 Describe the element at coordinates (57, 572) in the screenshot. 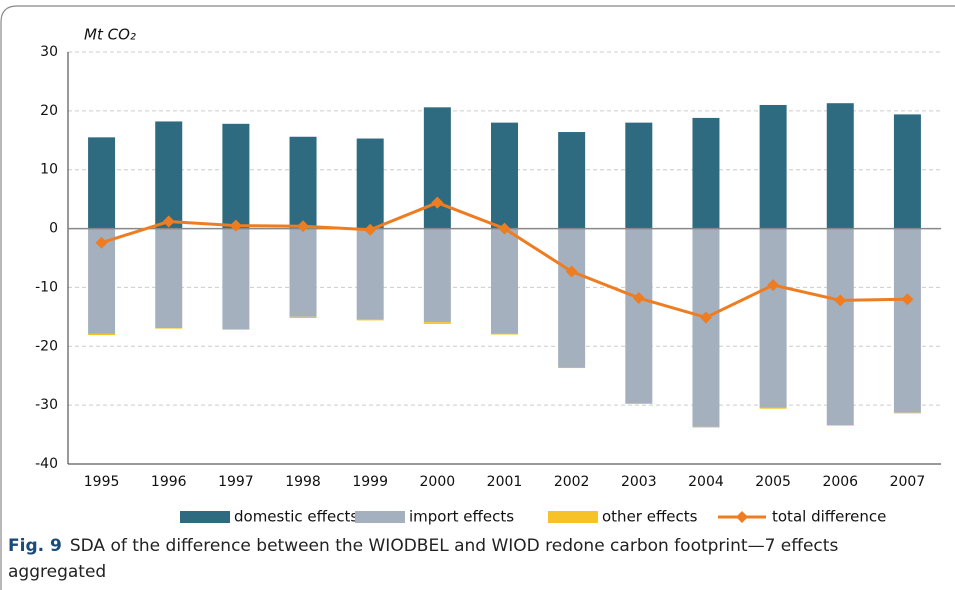

I see `caption-text: aggregated` at that location.